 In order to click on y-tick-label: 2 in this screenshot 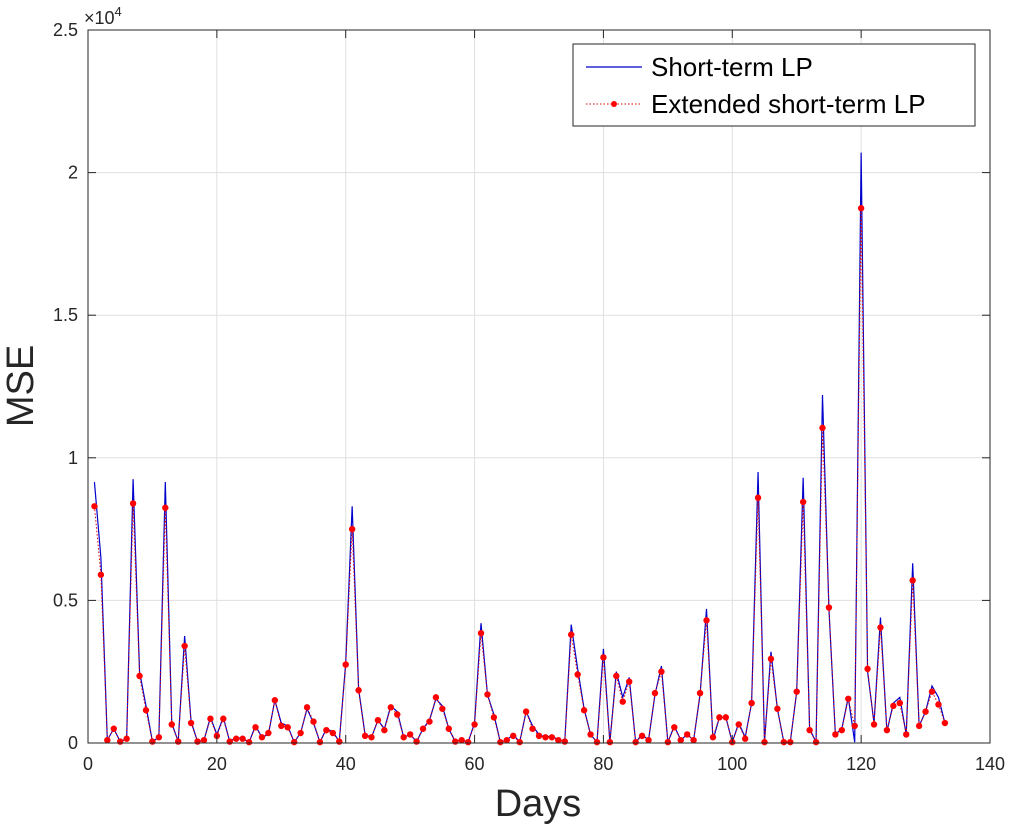, I will do `click(73, 173)`.